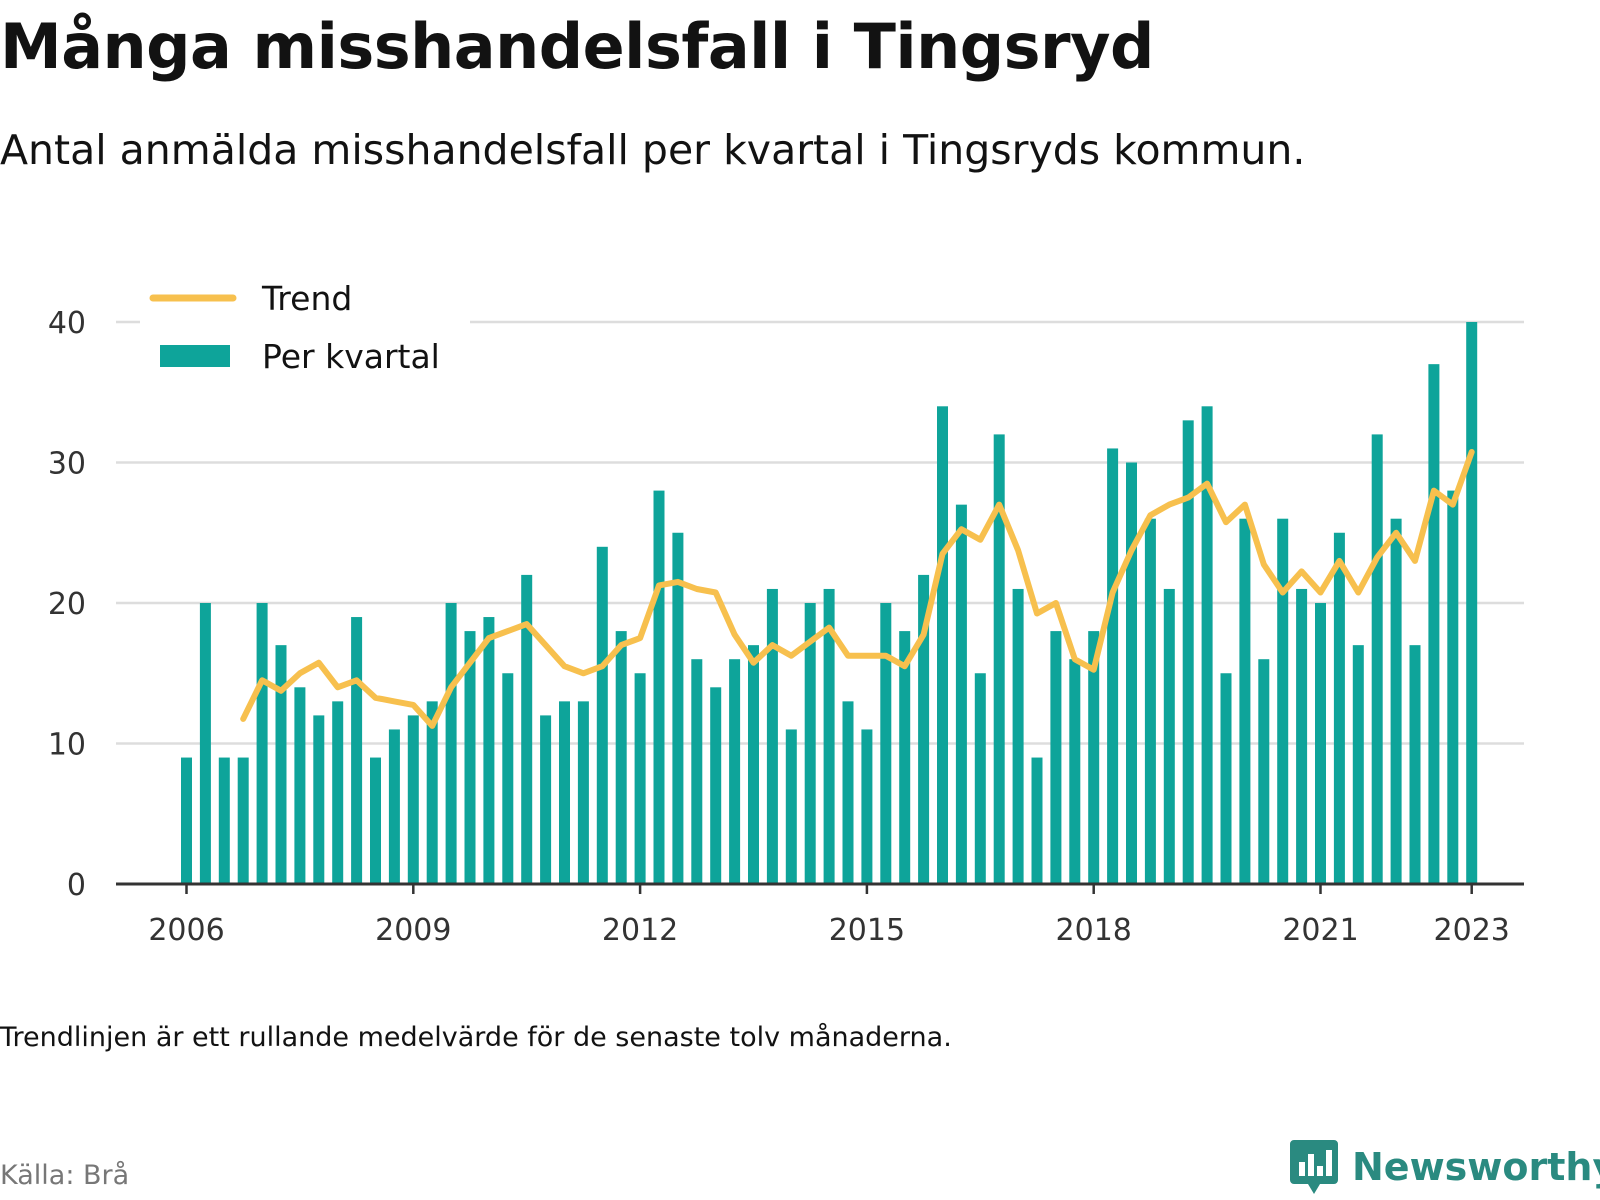 The height and width of the screenshot is (1200, 1600). What do you see at coordinates (867, 930) in the screenshot?
I see `x-tick-label: 2015` at bounding box center [867, 930].